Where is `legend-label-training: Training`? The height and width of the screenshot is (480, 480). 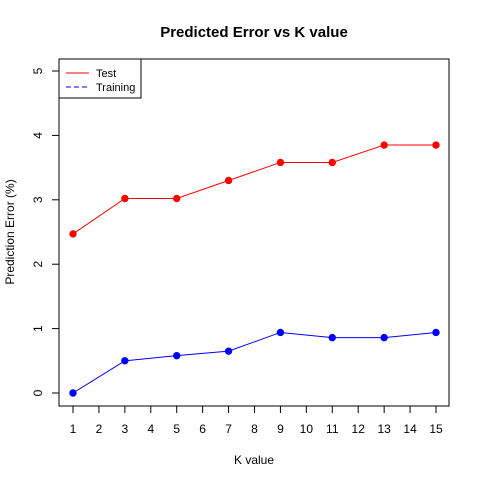 legend-label-training: Training is located at coordinates (115, 88).